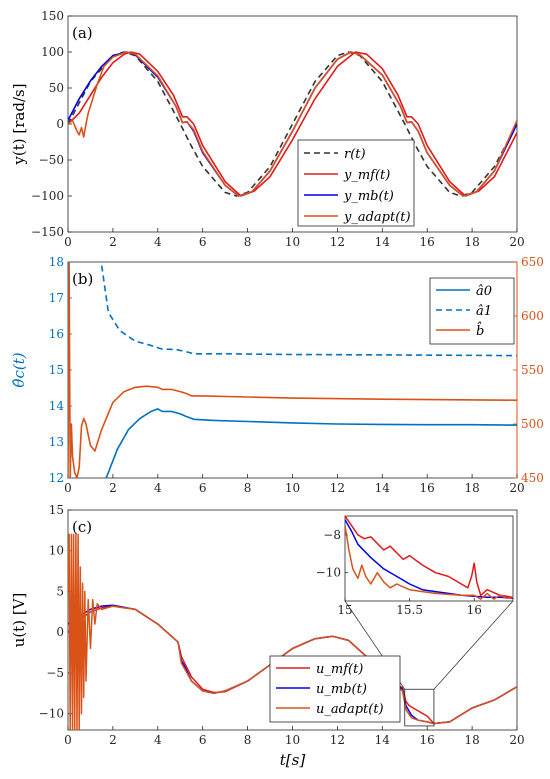  I want to click on panel-c-inset-xtick-label: 16, so click(474, 610).